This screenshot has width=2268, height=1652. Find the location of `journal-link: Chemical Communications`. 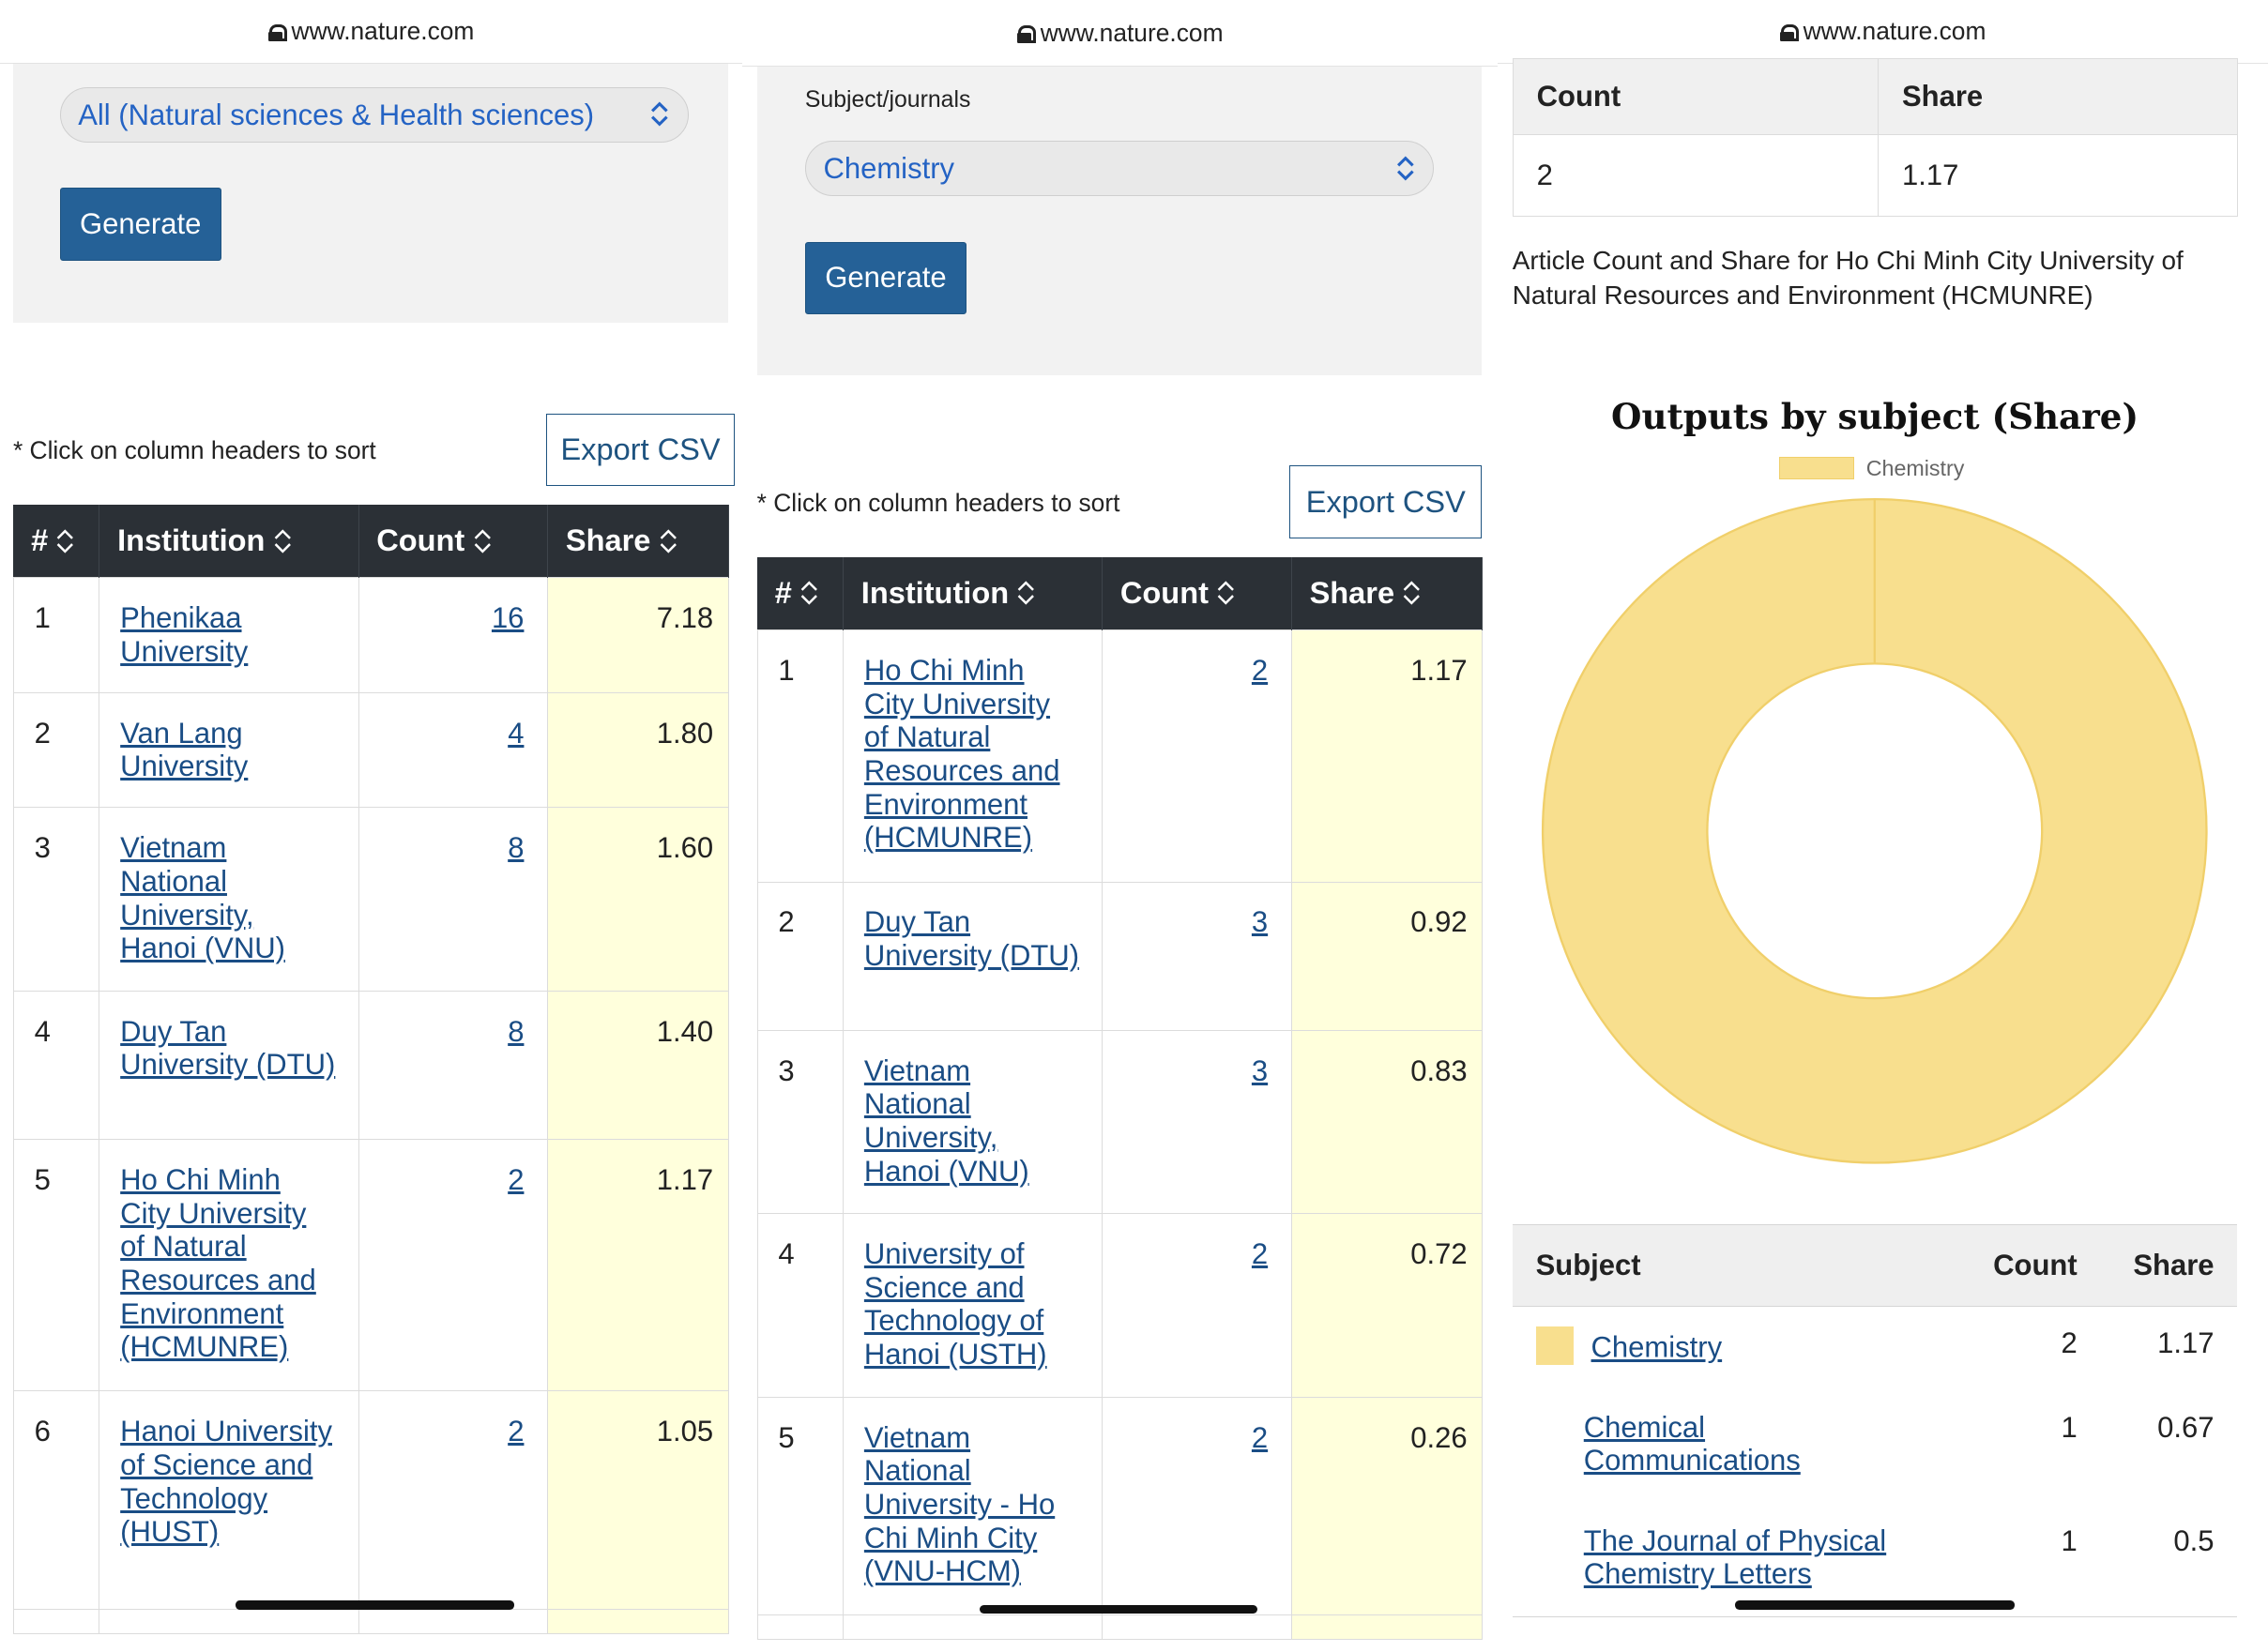

journal-link: Chemical Communications is located at coordinates (1692, 1444).